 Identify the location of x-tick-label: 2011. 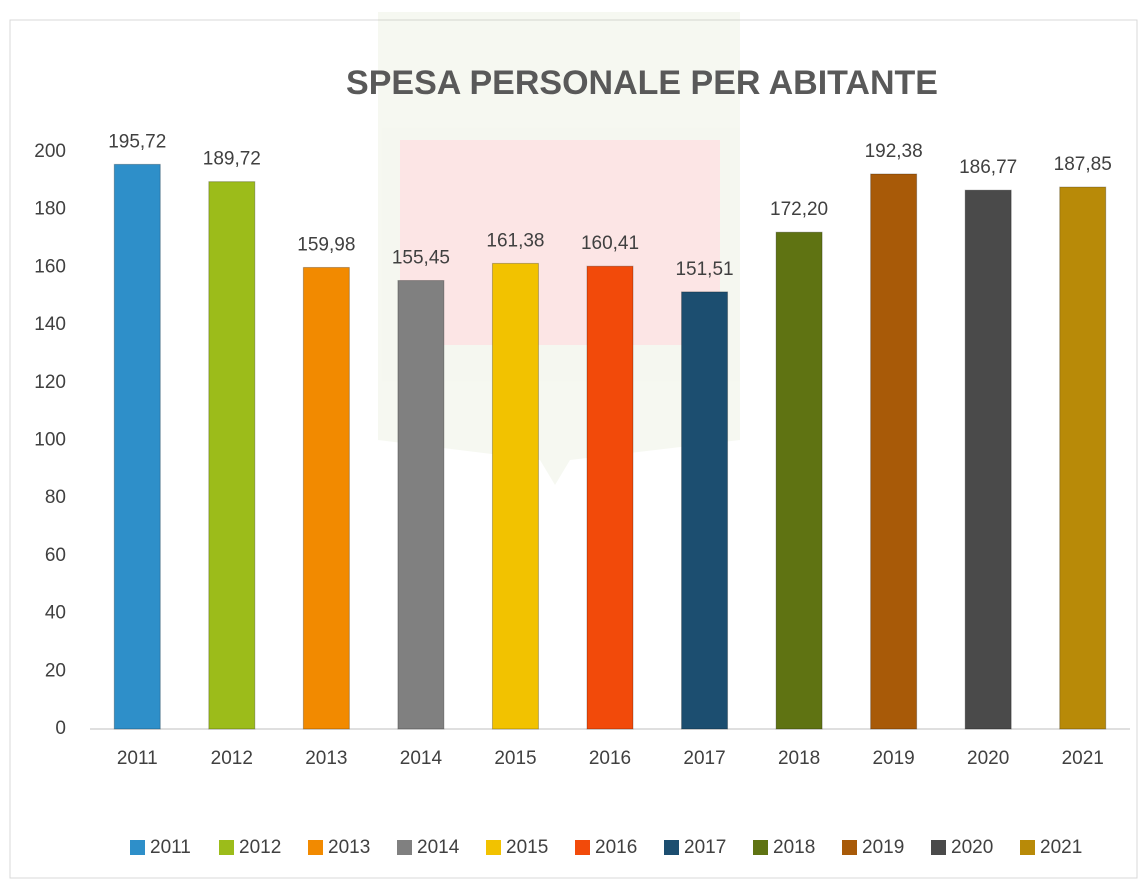
(137, 758).